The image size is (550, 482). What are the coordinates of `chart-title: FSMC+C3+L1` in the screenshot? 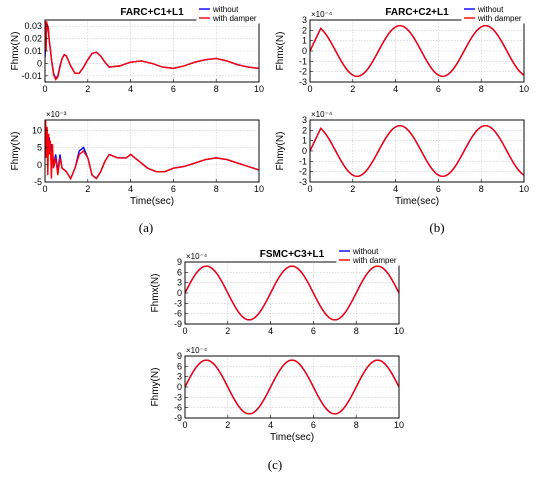 It's located at (292, 254).